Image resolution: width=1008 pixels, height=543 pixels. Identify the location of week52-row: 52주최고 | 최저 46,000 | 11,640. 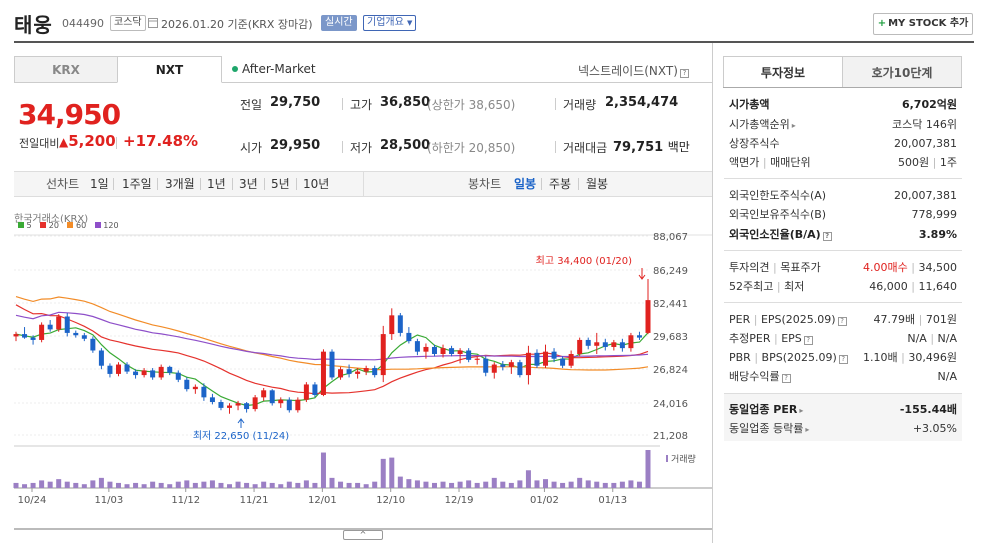
(843, 286).